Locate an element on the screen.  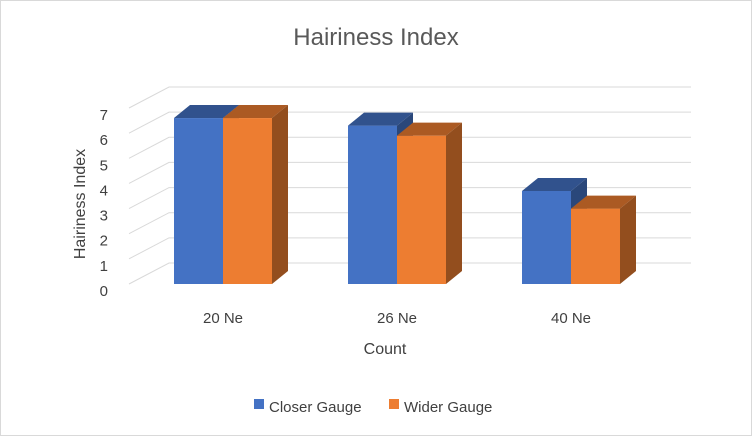
y-tick-label: 5 is located at coordinates (104, 165).